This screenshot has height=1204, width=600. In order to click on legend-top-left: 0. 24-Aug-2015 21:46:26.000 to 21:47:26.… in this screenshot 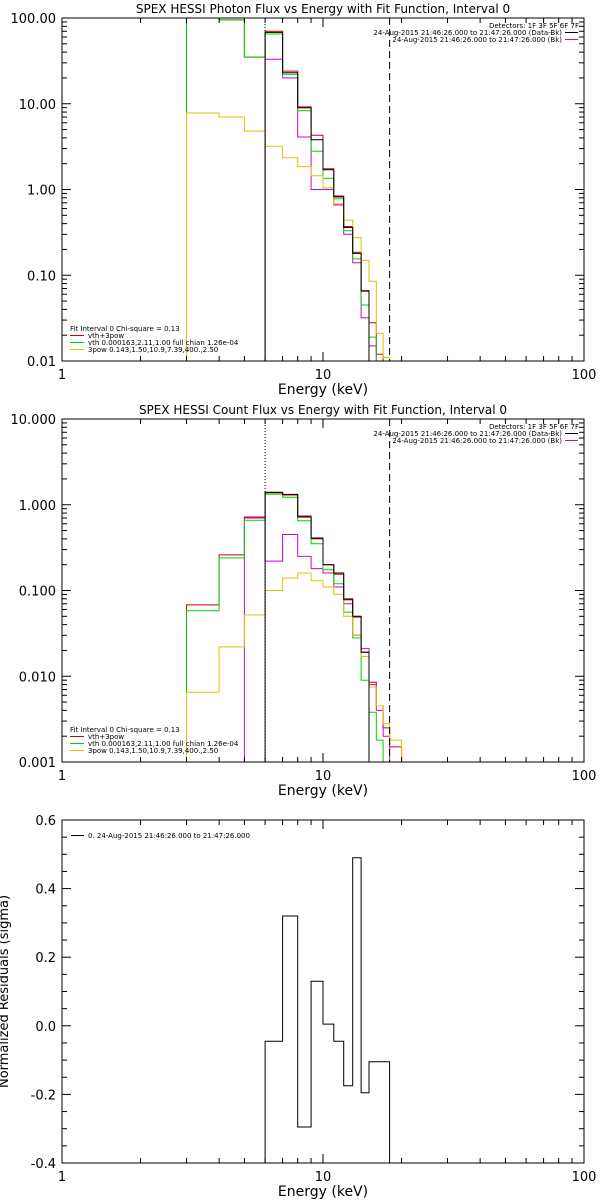, I will do `click(160, 836)`.